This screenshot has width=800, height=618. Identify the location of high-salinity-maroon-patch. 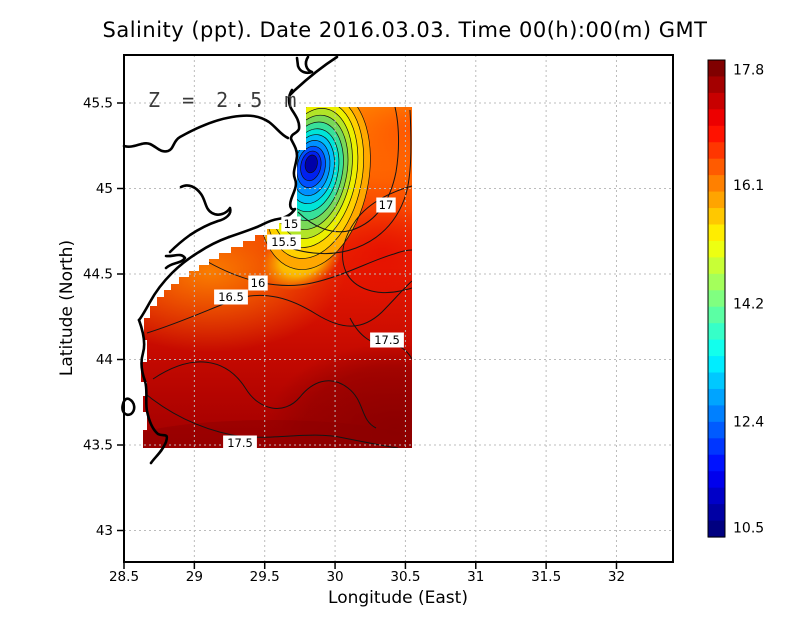
(338, 395).